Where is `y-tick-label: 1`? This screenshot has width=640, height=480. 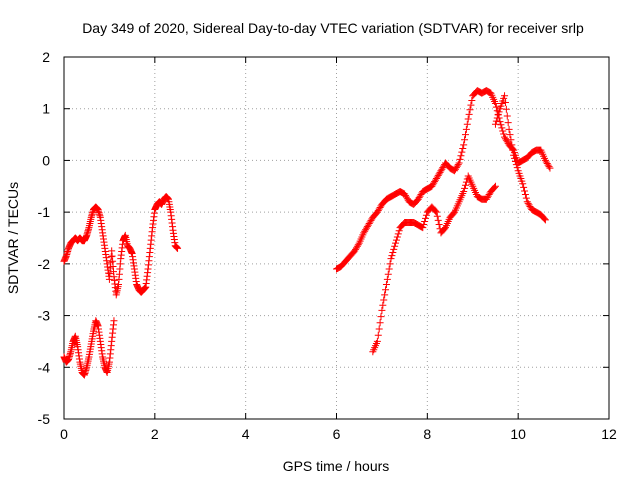 y-tick-label: 1 is located at coordinates (46, 109).